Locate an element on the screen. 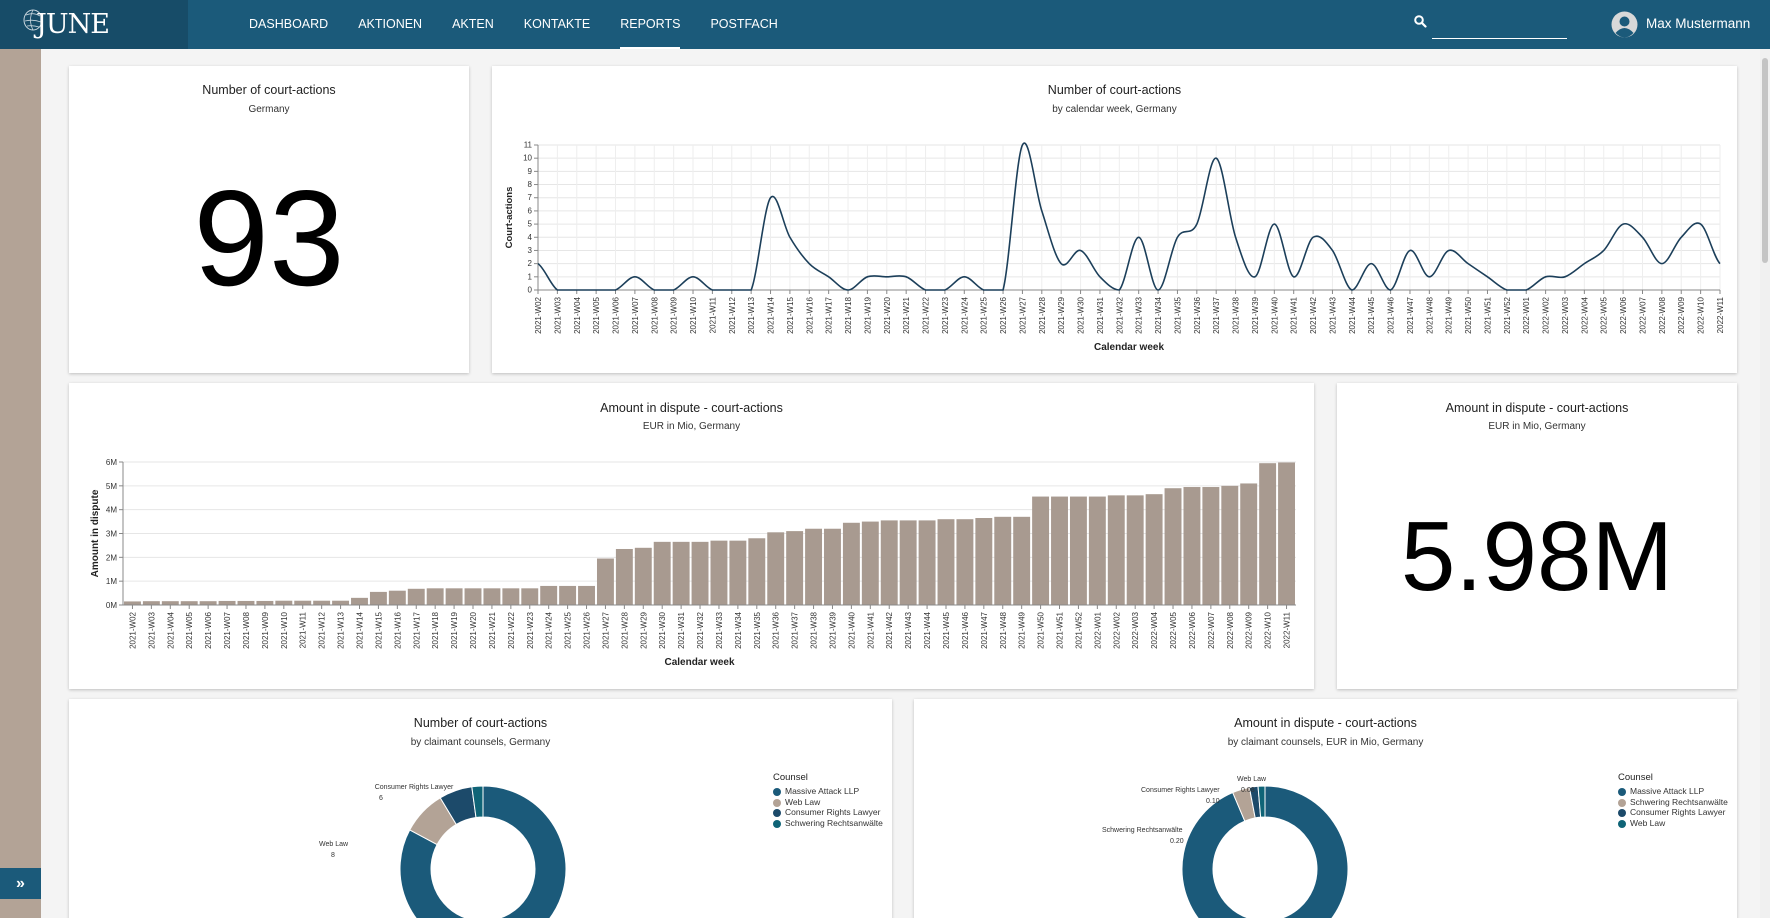  nav-item-reports: REPORTS is located at coordinates (650, 24).